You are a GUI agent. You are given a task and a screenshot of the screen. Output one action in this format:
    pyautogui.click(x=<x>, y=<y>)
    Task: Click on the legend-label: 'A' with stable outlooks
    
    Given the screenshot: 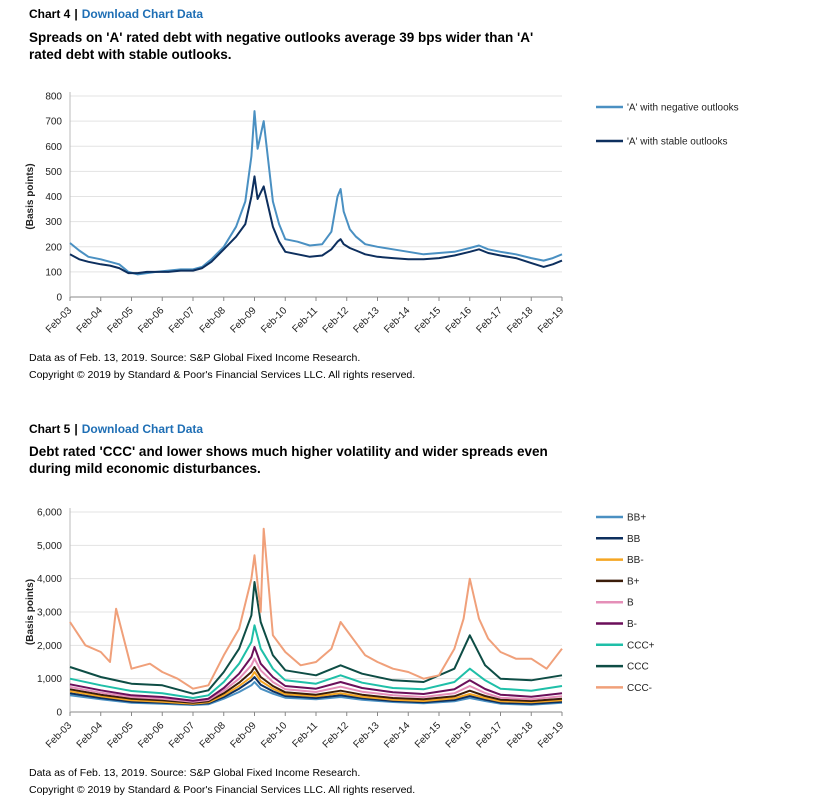 What is the action you would take?
    pyautogui.click(x=677, y=142)
    